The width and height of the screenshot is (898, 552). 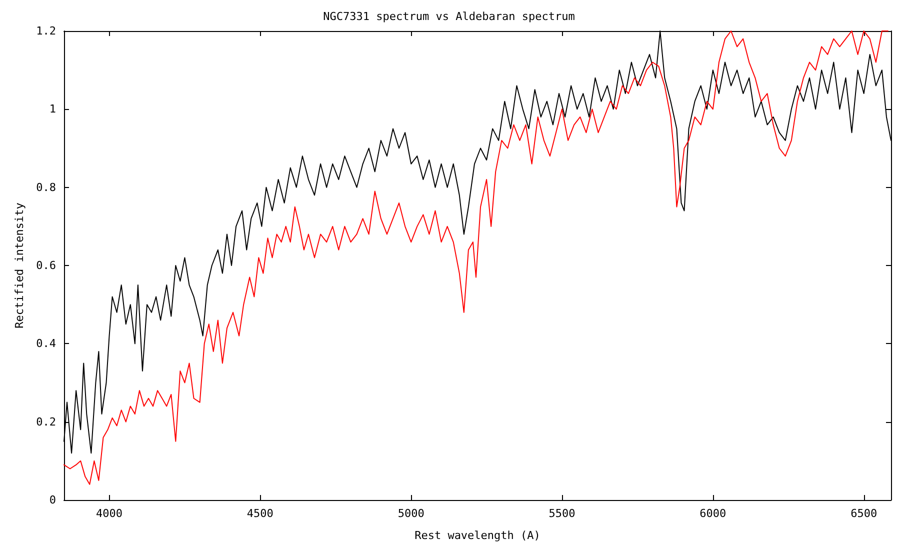 What do you see at coordinates (46, 31) in the screenshot?
I see `y-tick-label: 1.2` at bounding box center [46, 31].